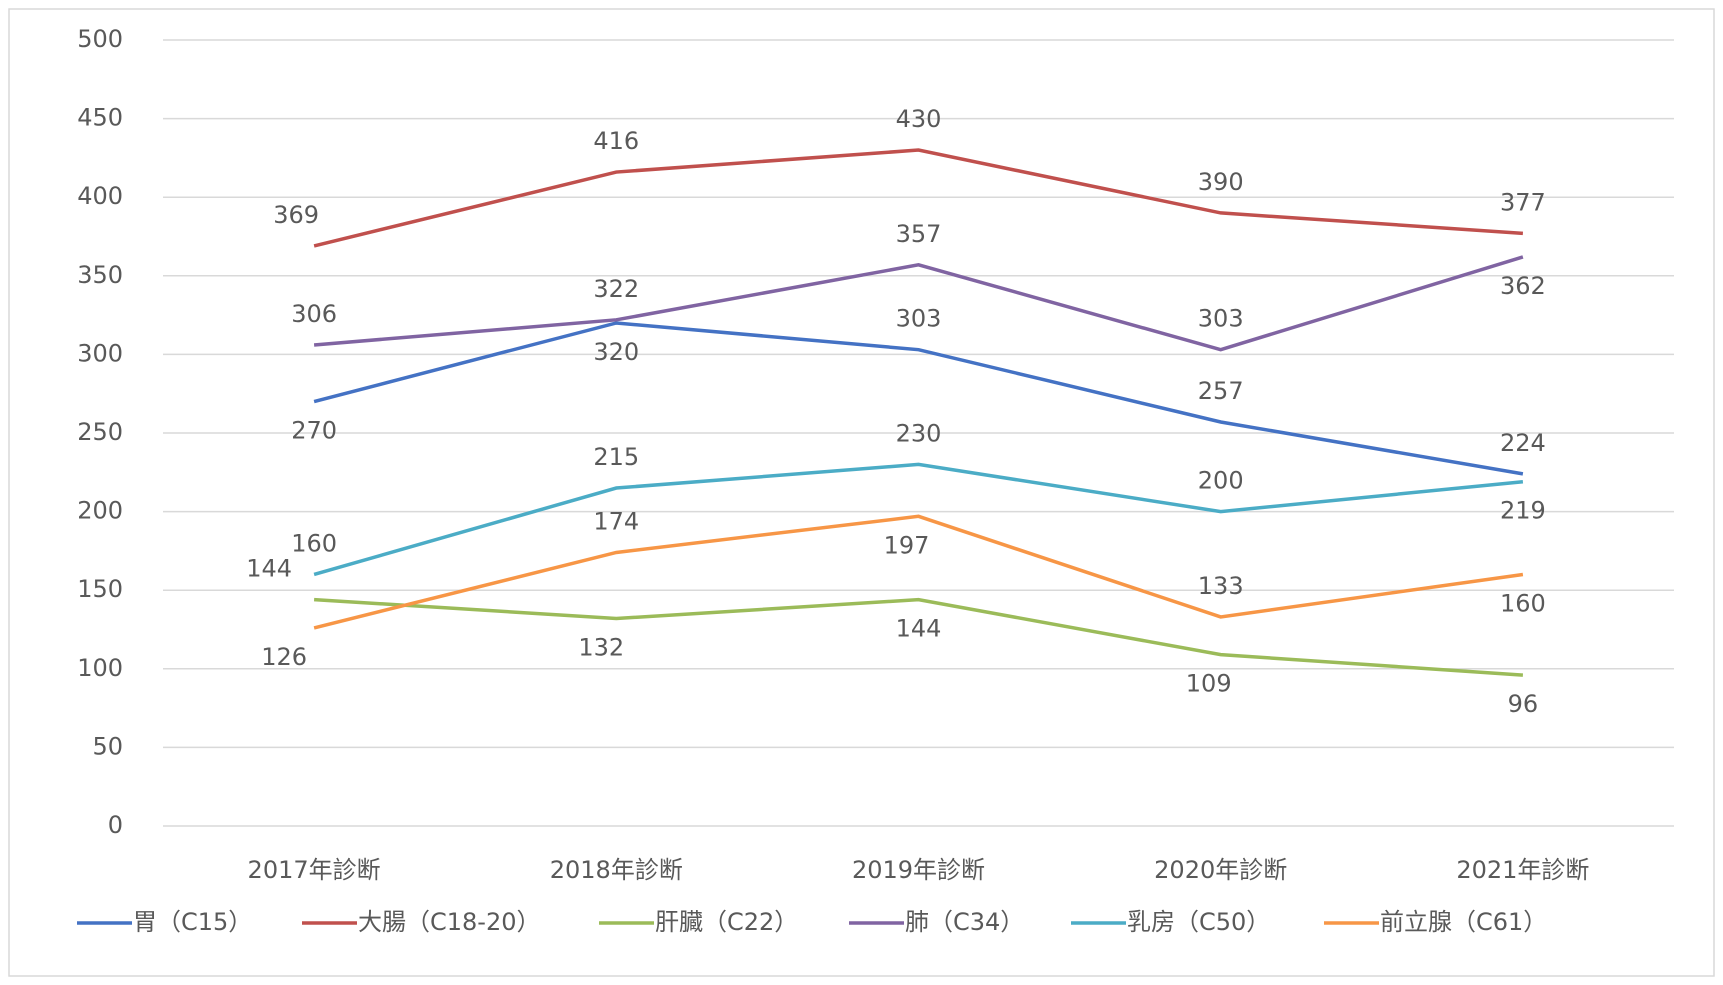 The height and width of the screenshot is (985, 1723). I want to click on data-label: 215, so click(616, 457).